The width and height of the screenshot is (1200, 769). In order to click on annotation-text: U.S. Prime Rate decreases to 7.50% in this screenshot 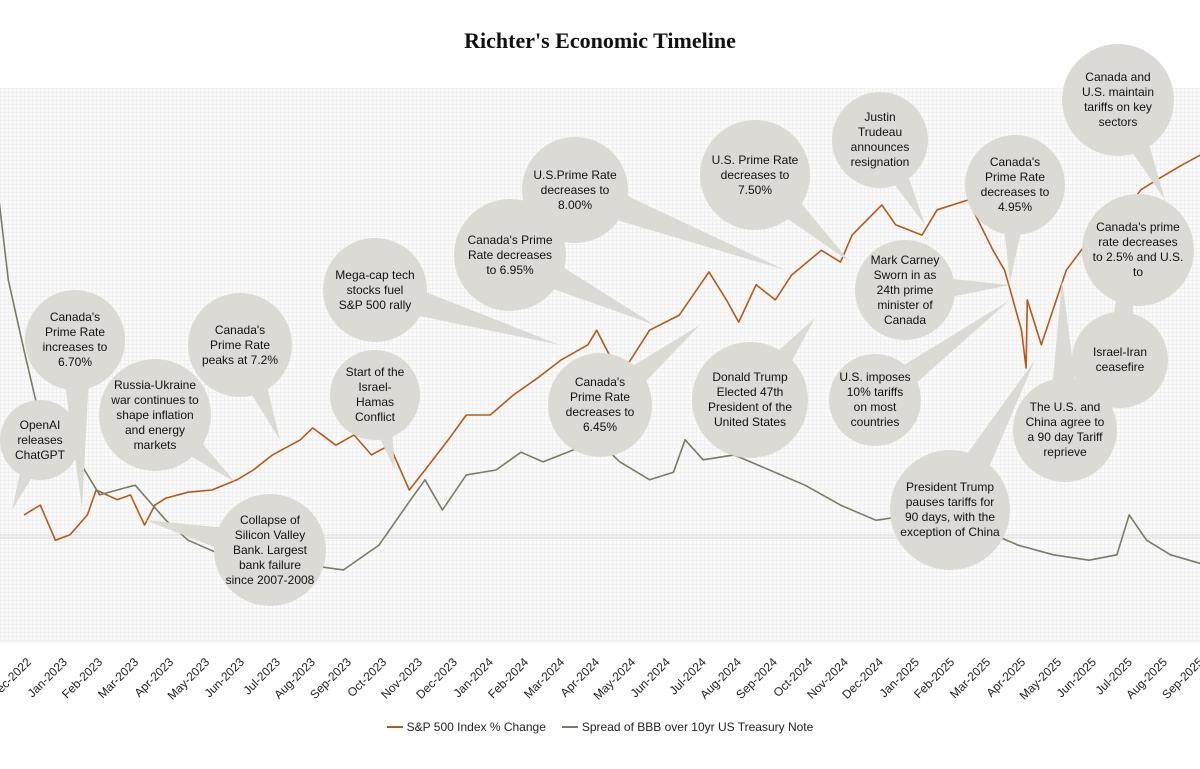, I will do `click(755, 174)`.